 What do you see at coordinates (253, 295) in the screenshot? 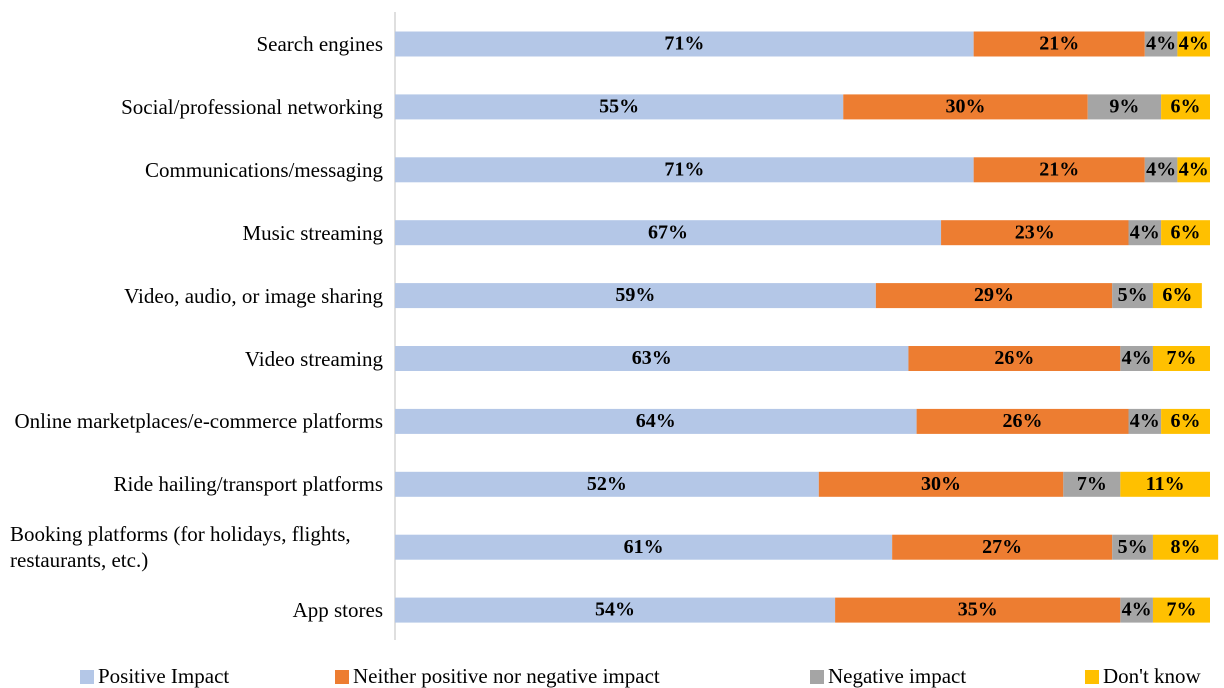
I see `category-text: Video, audio, or image sharing` at bounding box center [253, 295].